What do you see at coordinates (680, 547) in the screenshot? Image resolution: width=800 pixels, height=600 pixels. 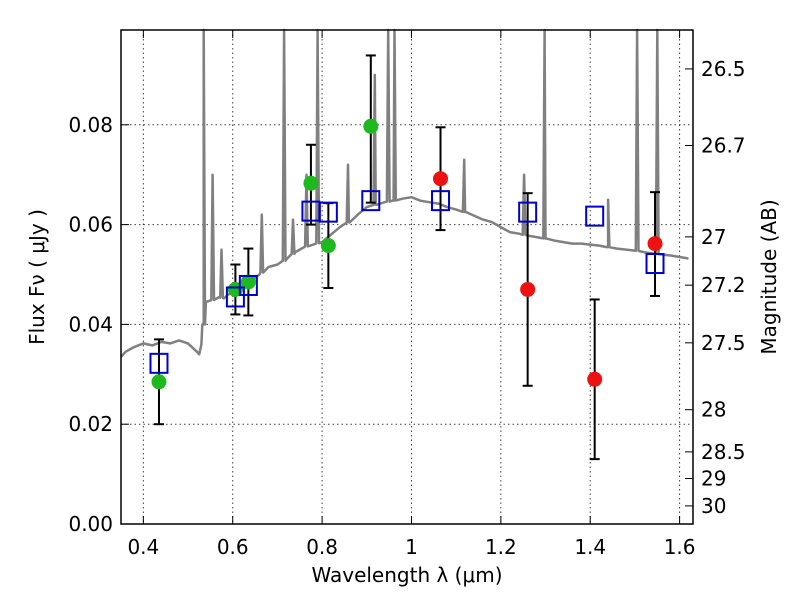 I see `x-tick-label: 1.6` at bounding box center [680, 547].